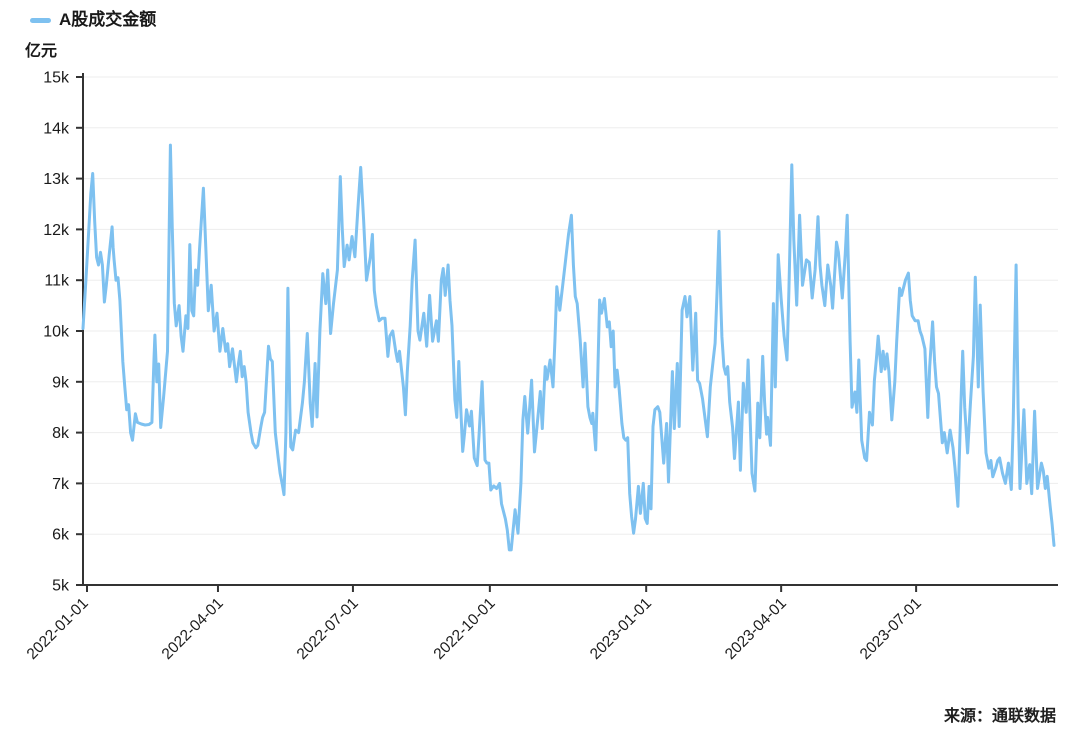 This screenshot has width=1080, height=743. What do you see at coordinates (891, 629) in the screenshot?
I see `x-tick-label: 2023-07-01` at bounding box center [891, 629].